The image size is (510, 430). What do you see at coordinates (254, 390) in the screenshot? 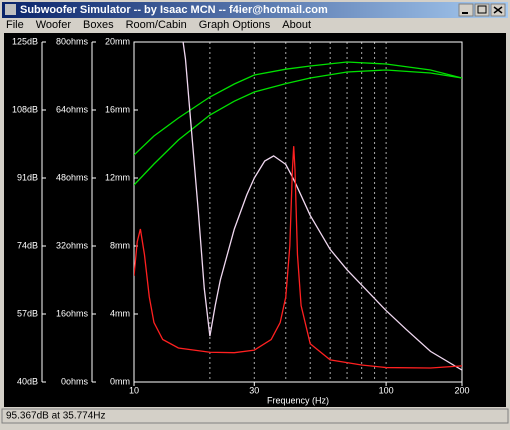
I see `x-tick-label: 30` at bounding box center [254, 390].